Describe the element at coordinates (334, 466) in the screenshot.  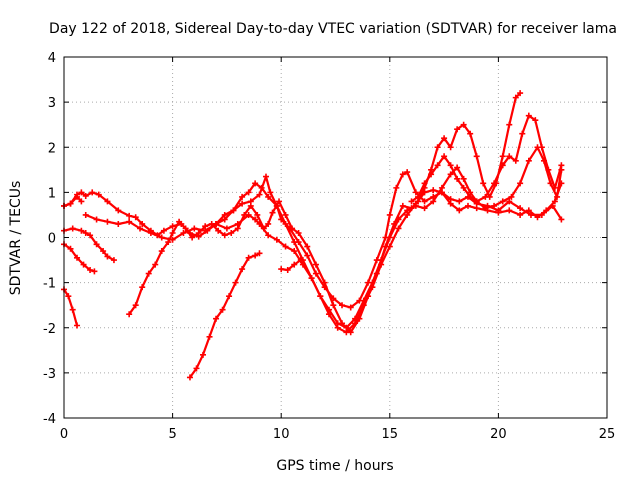
I see `x-axis-label: GPS time / hours` at that location.